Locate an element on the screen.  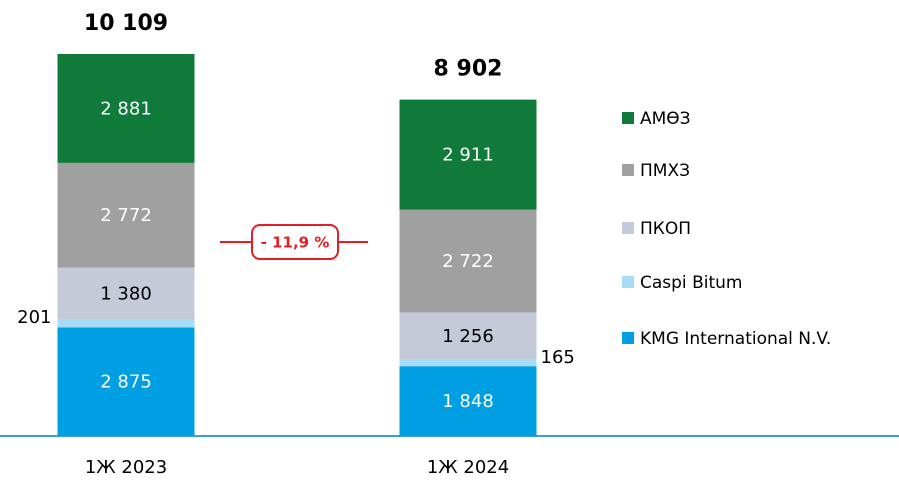
annotation: - 11,9 % is located at coordinates (295, 243).